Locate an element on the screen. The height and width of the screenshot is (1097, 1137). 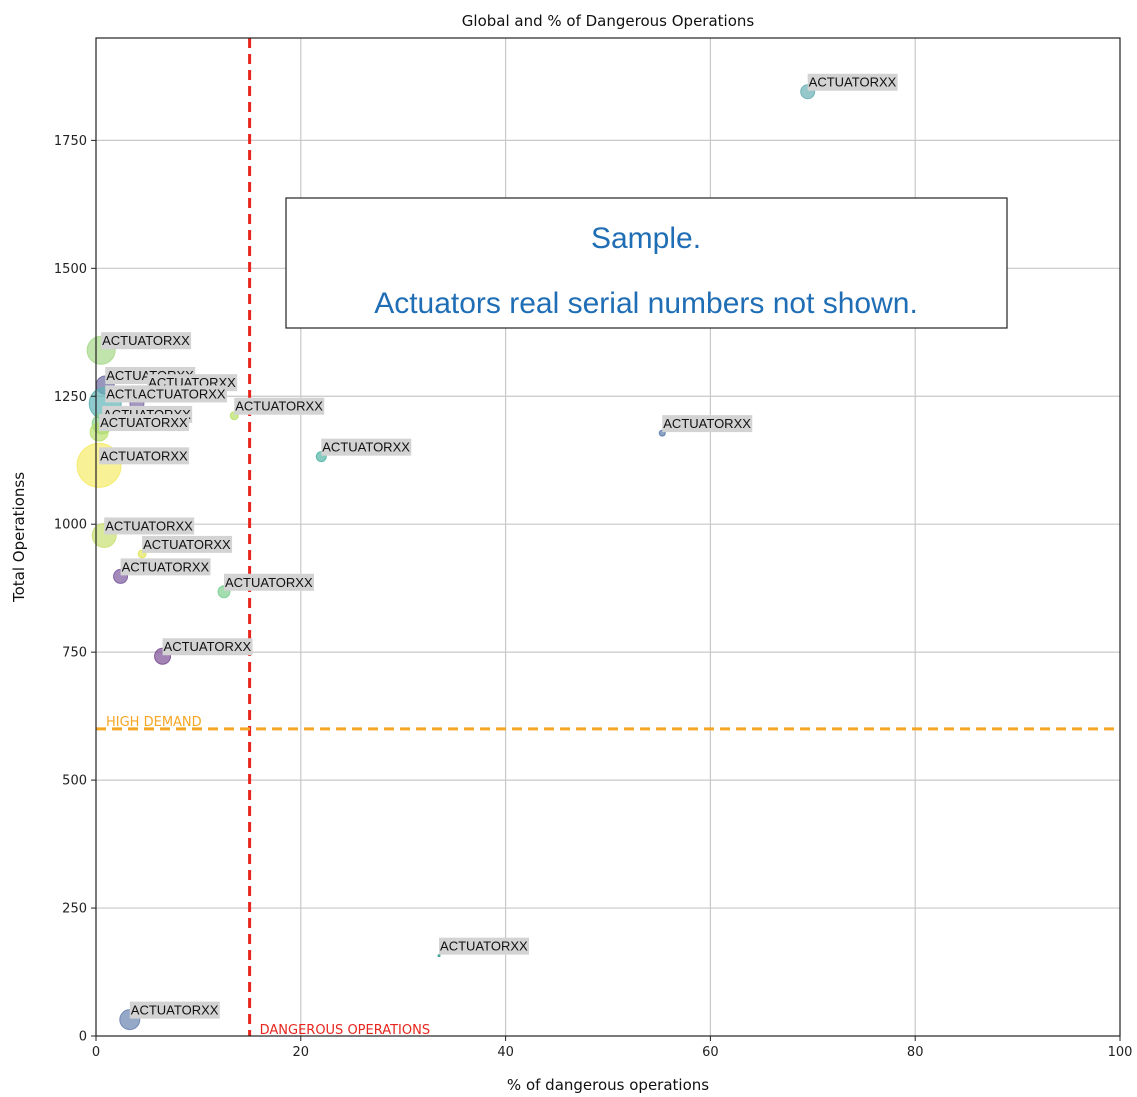
y-tick-label: 250 is located at coordinates (74, 909).